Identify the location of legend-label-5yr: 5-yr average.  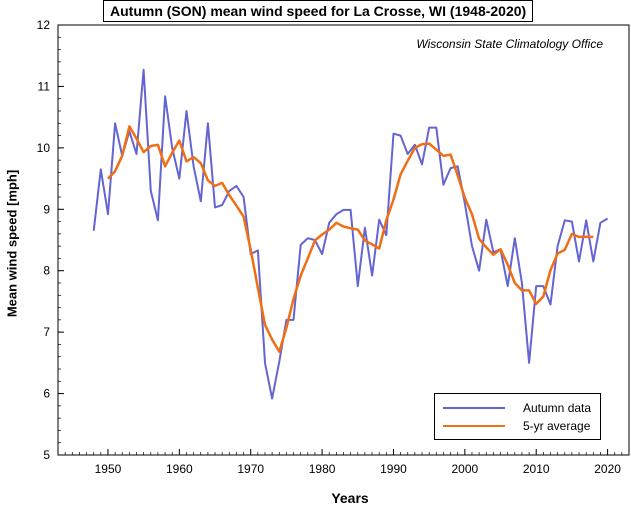
(557, 426).